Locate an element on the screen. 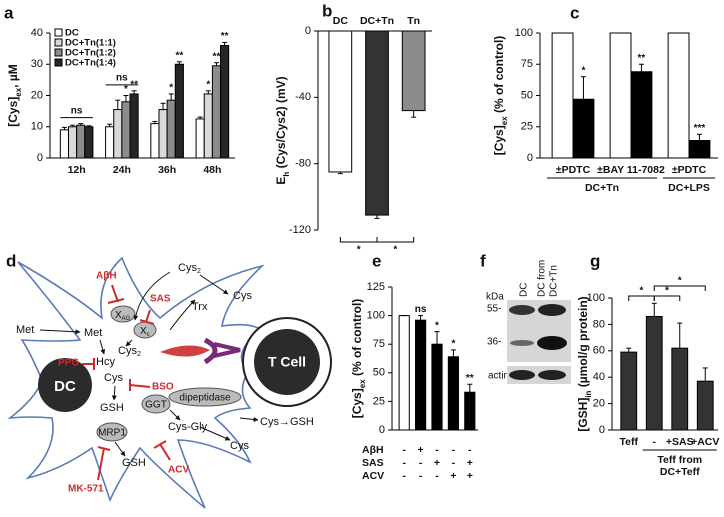 The height and width of the screenshot is (517, 724). legend-swatch is located at coordinates (58, 62).